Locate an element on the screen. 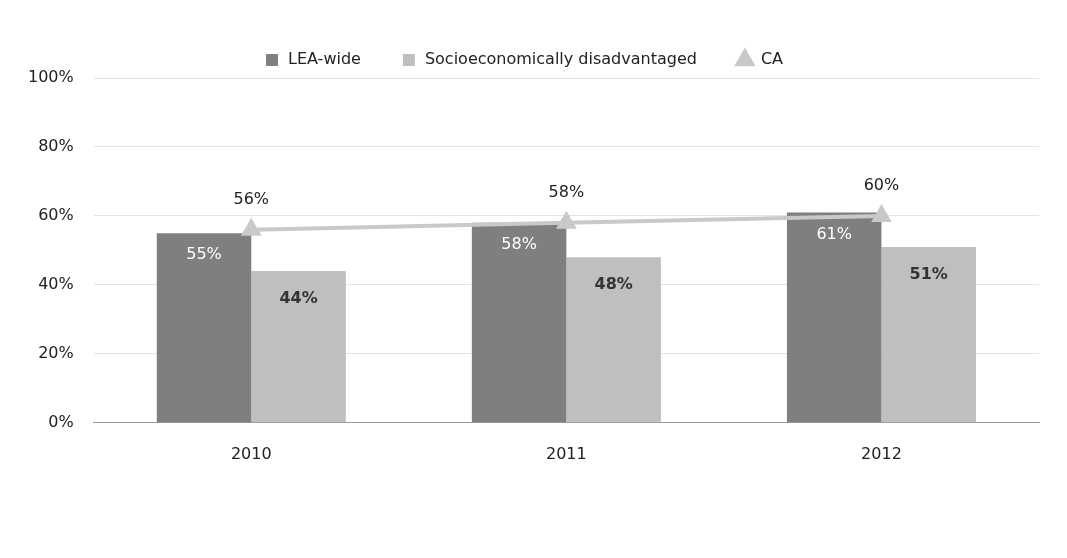  data-label: 61% is located at coordinates (834, 233).